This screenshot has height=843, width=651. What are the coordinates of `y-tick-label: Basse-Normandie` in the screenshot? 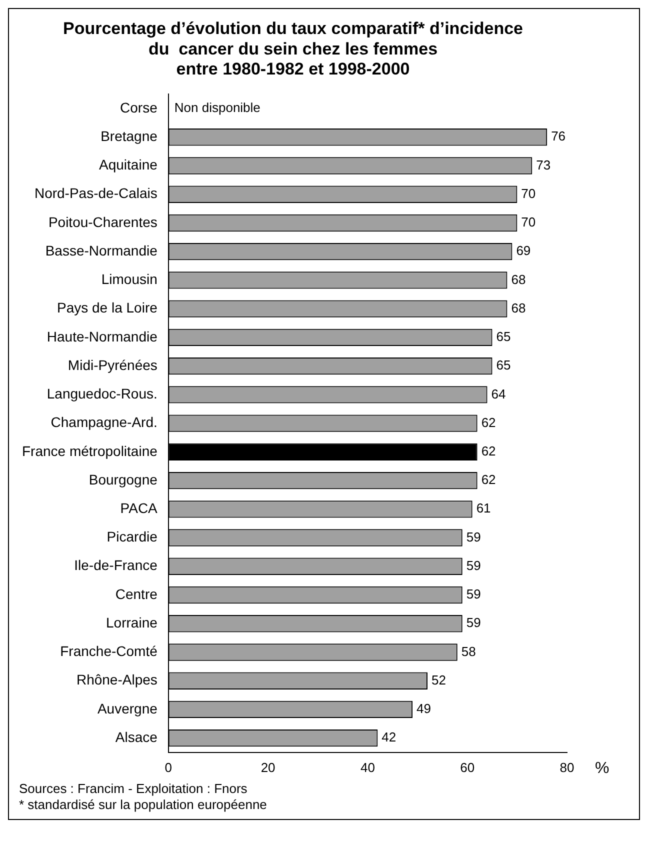 It's located at (101, 250).